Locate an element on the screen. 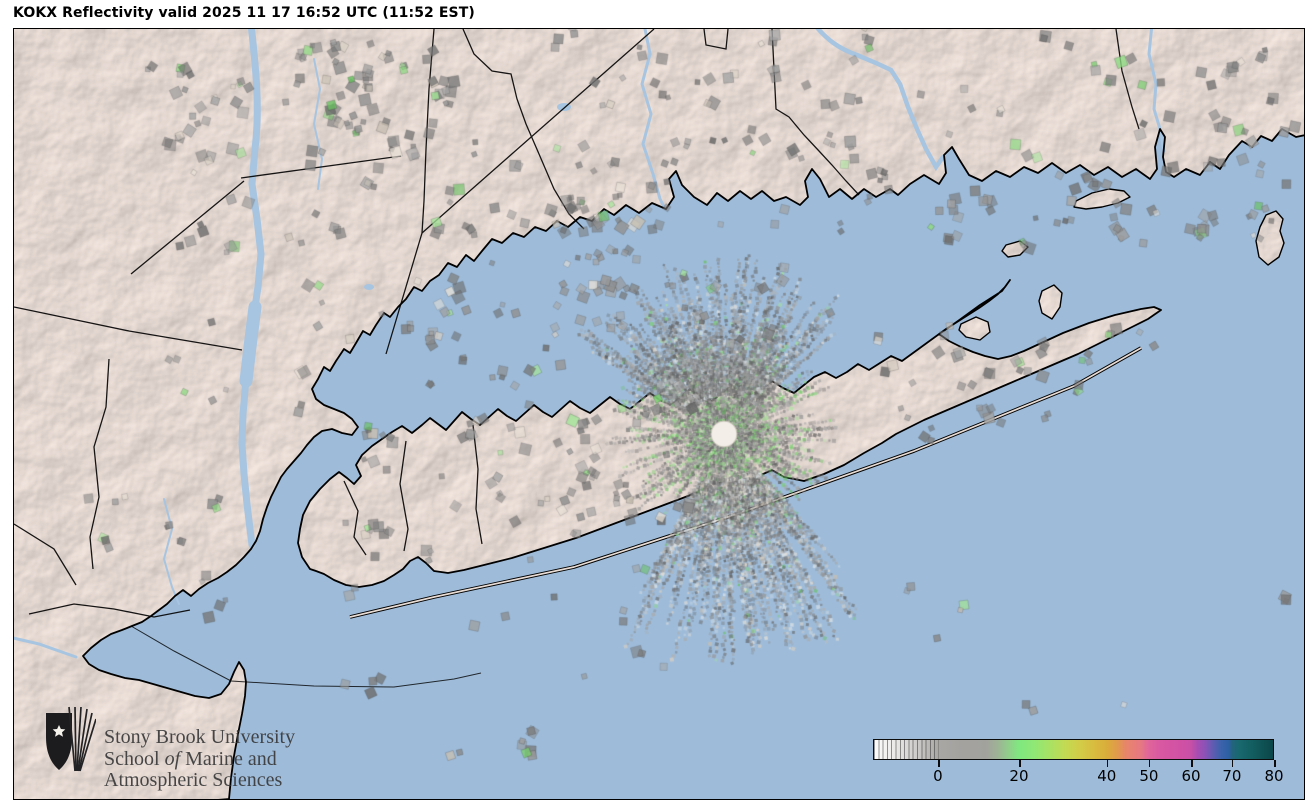 The image size is (1316, 811). colorbar-gradient is located at coordinates (1073, 749).